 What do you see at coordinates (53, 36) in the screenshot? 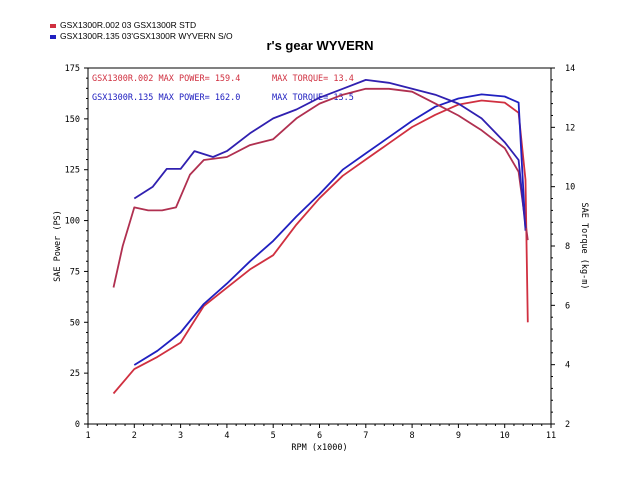
I see `legend-swatch-blue` at bounding box center [53, 36].